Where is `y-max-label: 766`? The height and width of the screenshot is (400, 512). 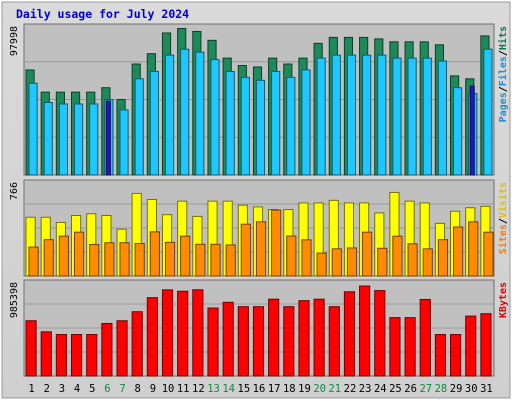 y-max-label: 766 is located at coordinates (14, 191).